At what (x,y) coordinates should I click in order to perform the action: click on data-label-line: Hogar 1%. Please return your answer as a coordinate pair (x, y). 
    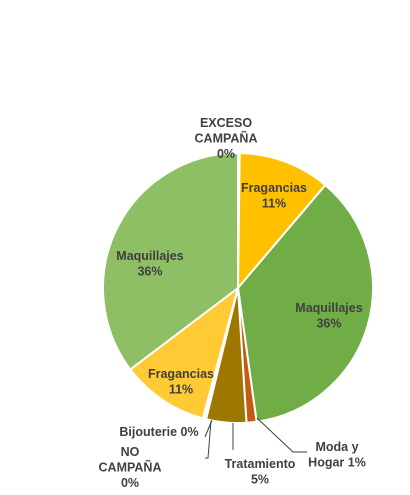
    Looking at the image, I should click on (337, 463).